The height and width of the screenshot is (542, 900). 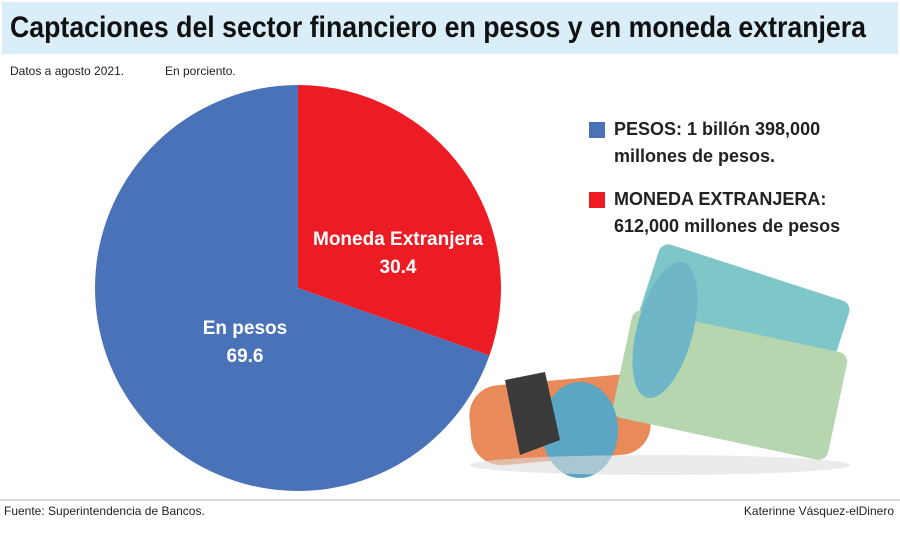 What do you see at coordinates (399, 220) in the screenshot?
I see `pie-slice` at bounding box center [399, 220].